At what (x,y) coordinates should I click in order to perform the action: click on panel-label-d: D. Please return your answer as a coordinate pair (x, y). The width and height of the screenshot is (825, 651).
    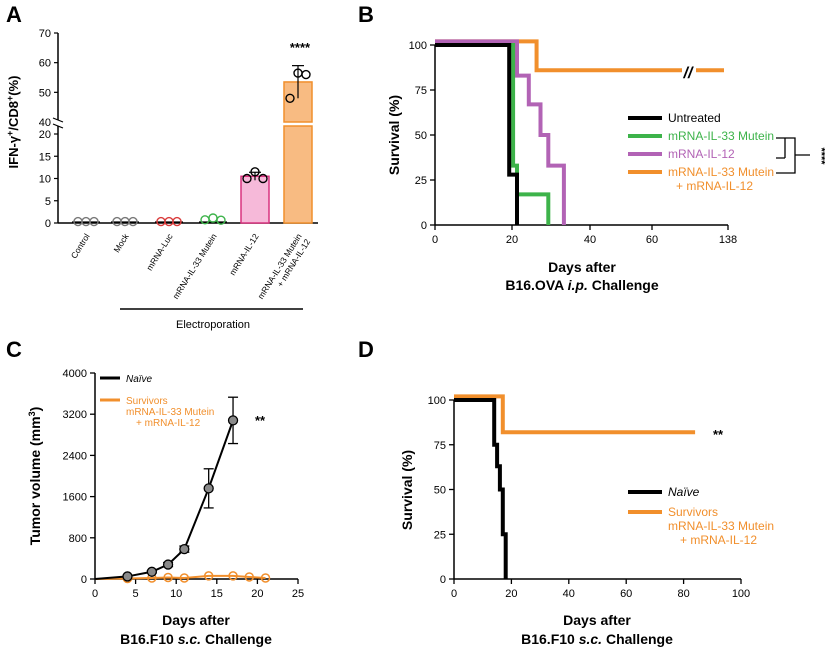
    Looking at the image, I should click on (366, 349).